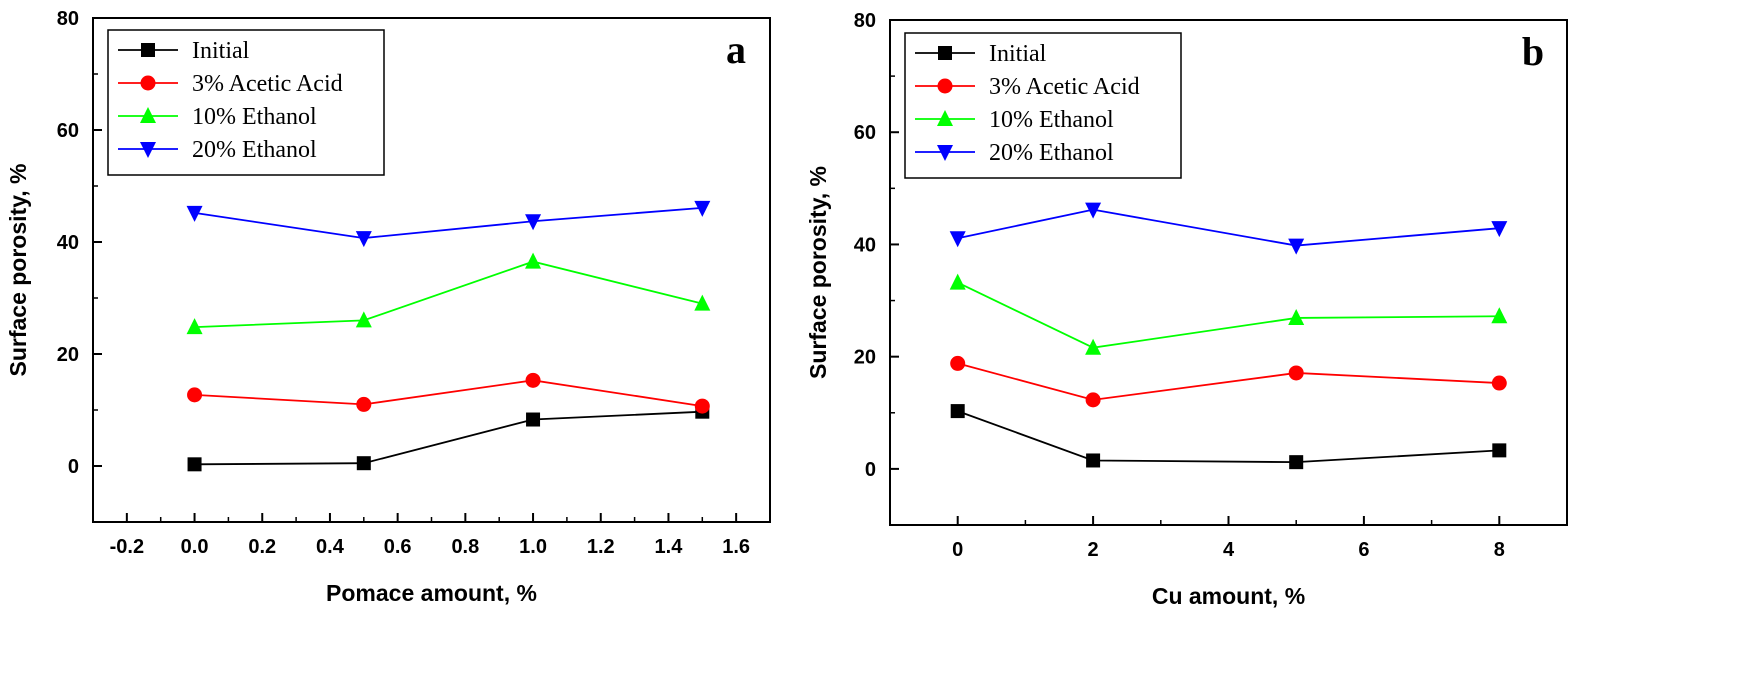 The height and width of the screenshot is (685, 1750). I want to click on x-axis-title: Pomace amount, %, so click(431, 593).